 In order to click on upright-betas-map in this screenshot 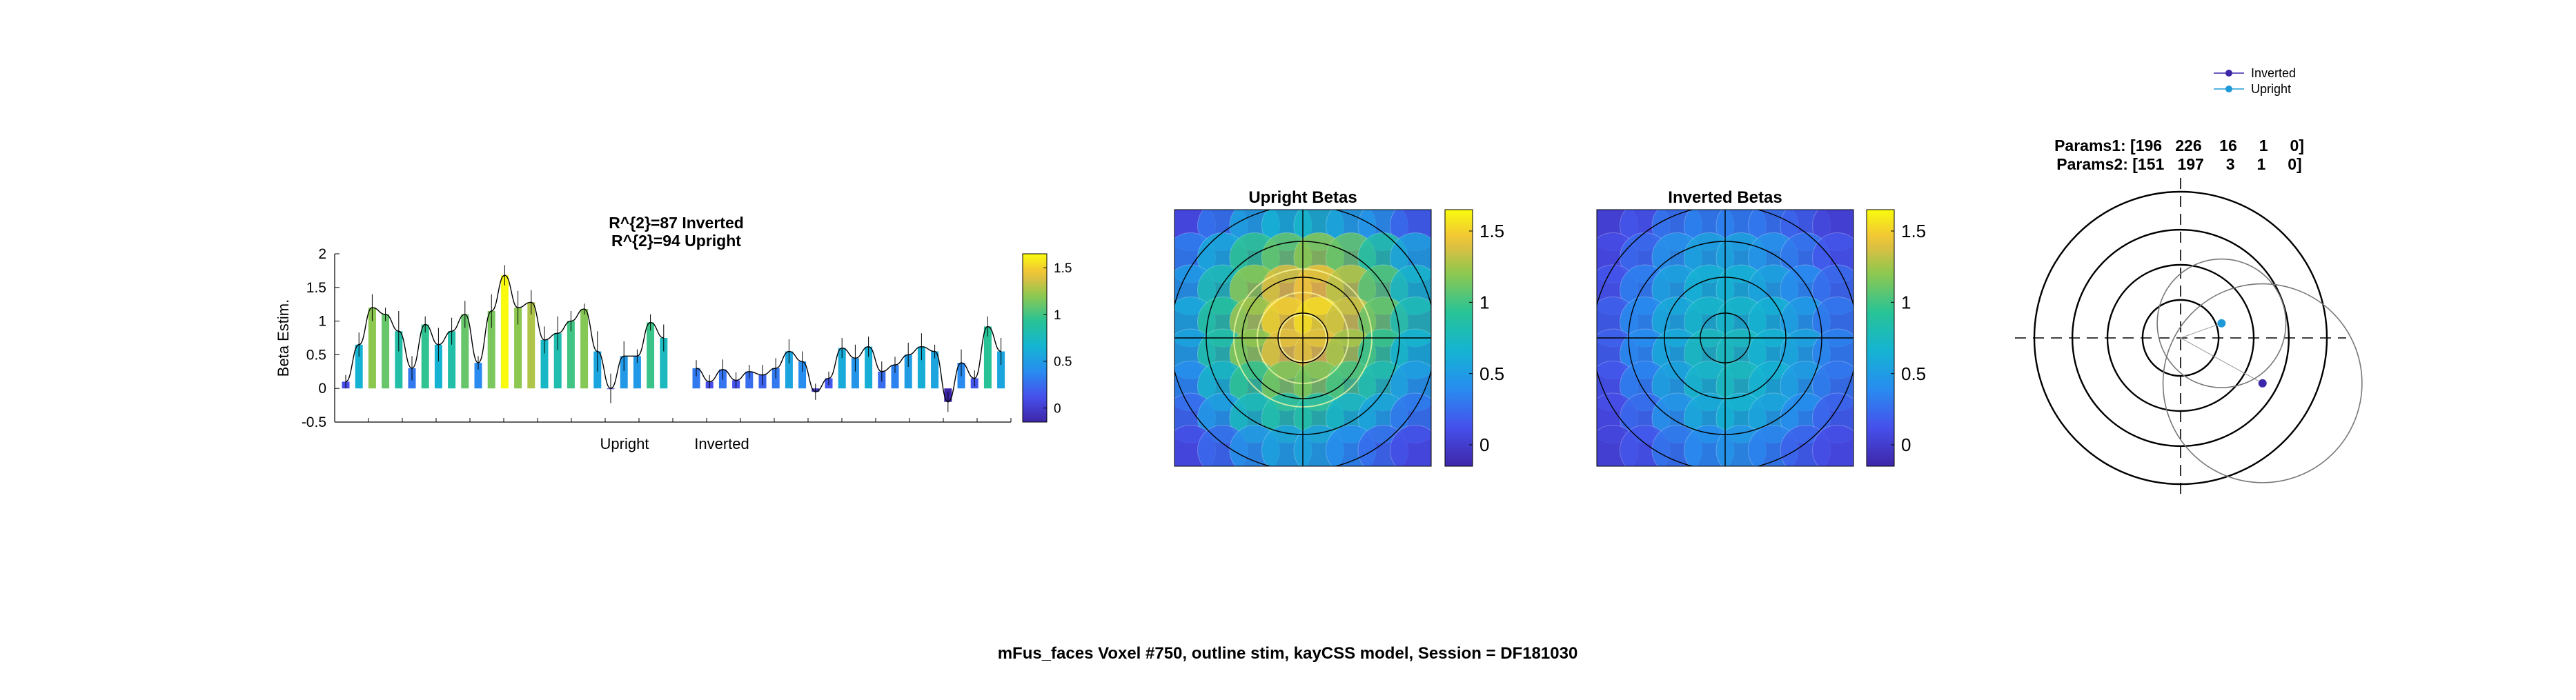, I will do `click(1303, 338)`.